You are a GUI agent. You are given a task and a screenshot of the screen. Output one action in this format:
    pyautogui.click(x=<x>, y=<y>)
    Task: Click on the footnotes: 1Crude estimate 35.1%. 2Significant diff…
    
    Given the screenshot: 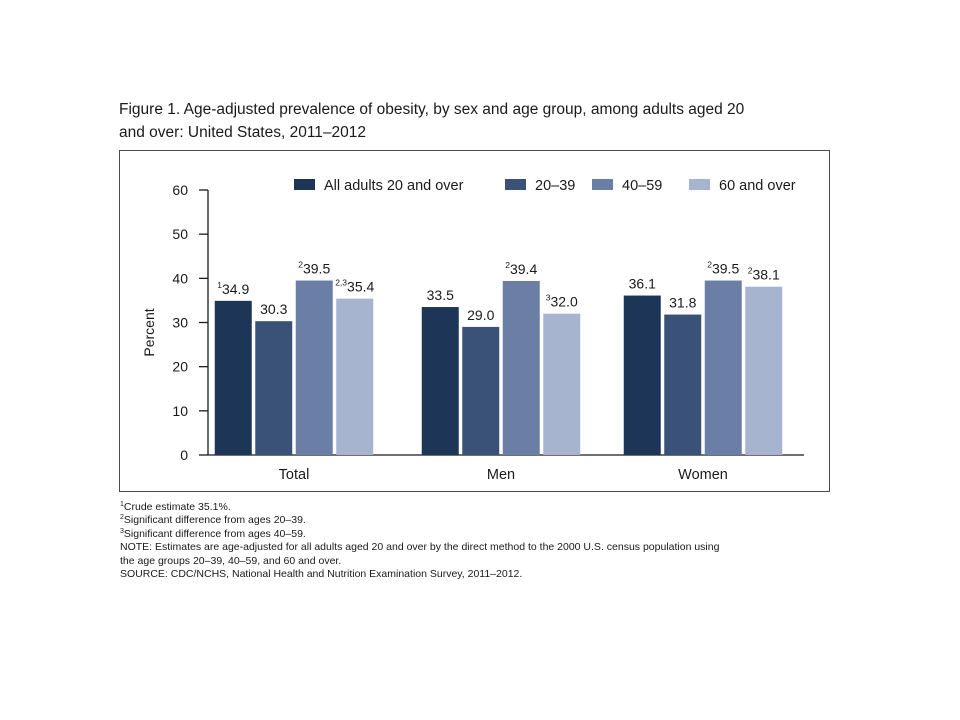 What is the action you would take?
    pyautogui.click(x=480, y=541)
    